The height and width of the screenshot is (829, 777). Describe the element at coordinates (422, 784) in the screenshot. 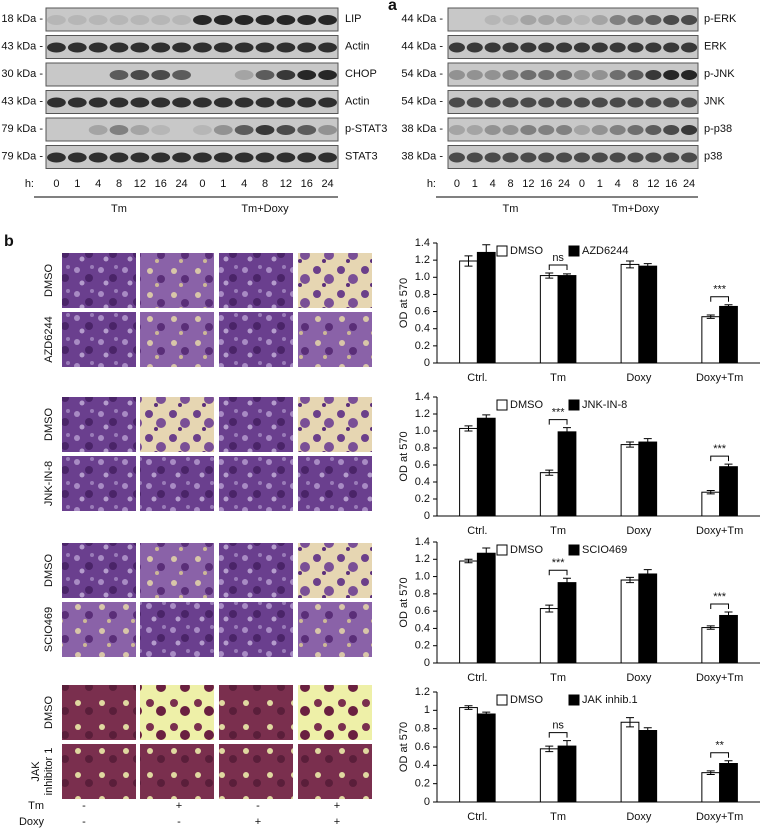

I see `y-tick-label: 0.2` at that location.